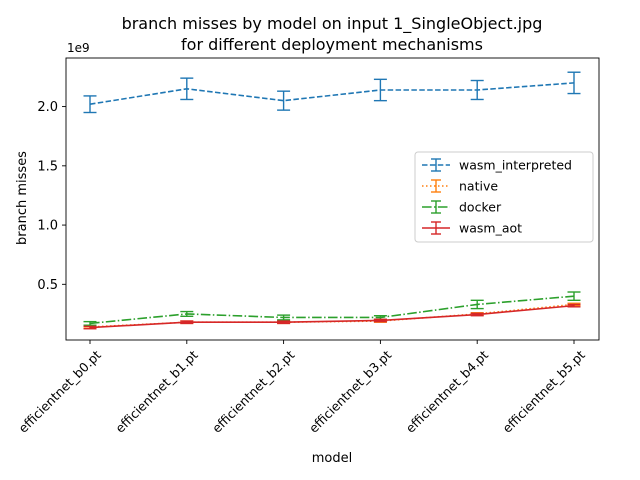  I want to click on legend-label-wasm_interpreted: wasm_interpreted, so click(515, 165).